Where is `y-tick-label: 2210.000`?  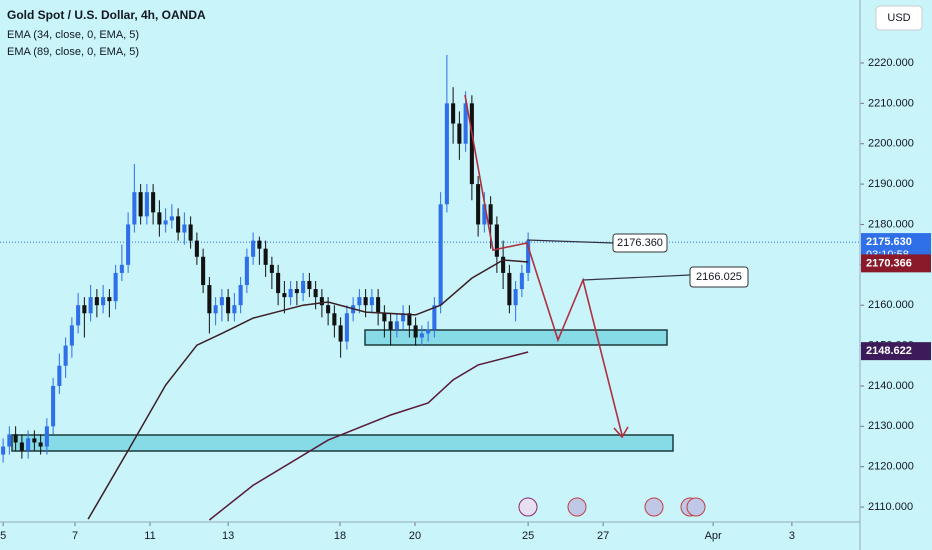
y-tick-label: 2210.000 is located at coordinates (891, 103).